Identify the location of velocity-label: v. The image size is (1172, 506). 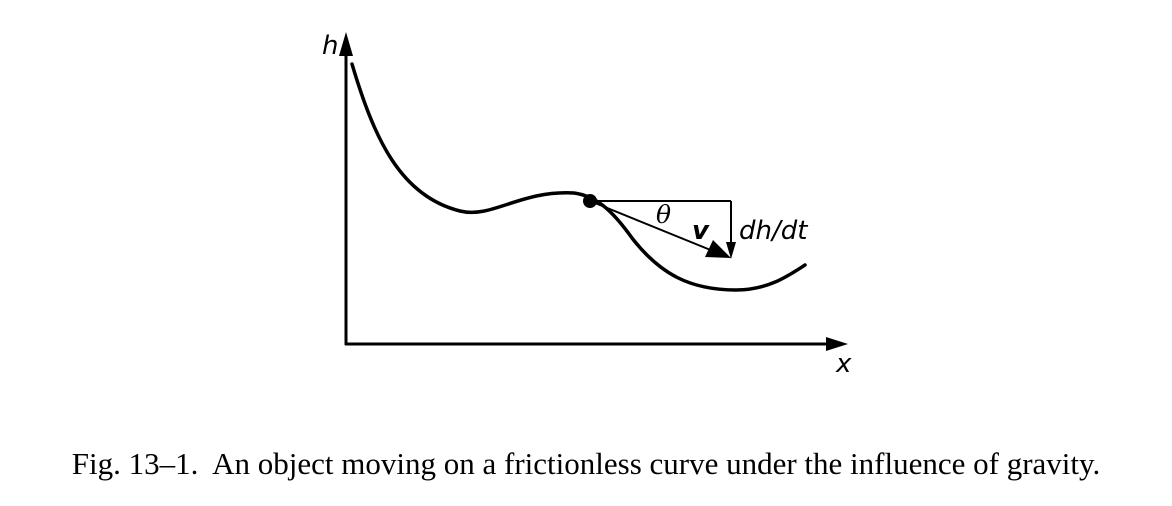
(701, 231).